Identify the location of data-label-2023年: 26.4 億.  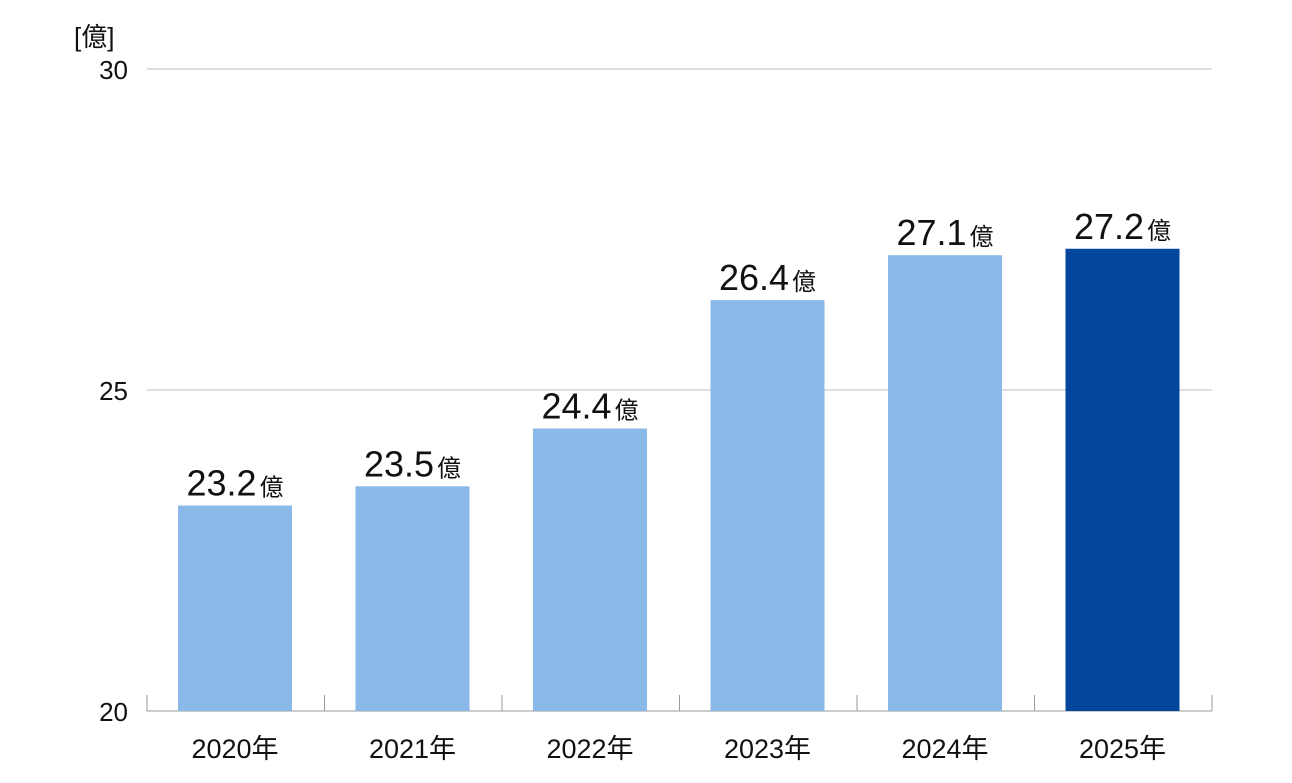
(767, 277).